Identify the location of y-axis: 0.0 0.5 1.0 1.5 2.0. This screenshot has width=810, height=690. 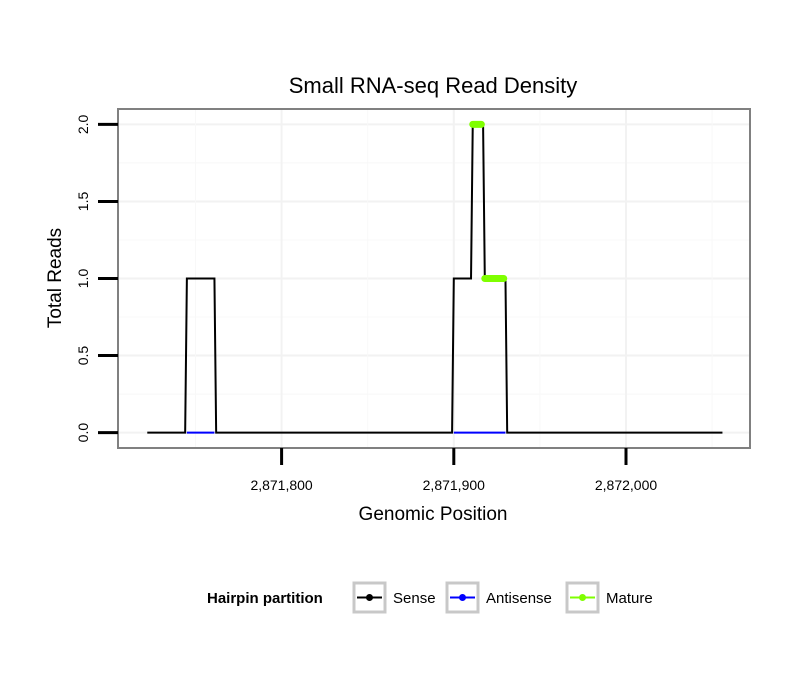
(96, 278).